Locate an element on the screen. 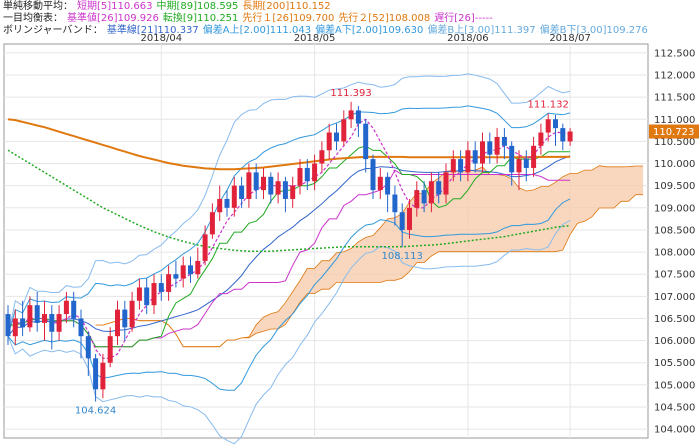 The height and width of the screenshot is (446, 700). legend-kijun: 基準値[26]109.926 is located at coordinates (113, 18).